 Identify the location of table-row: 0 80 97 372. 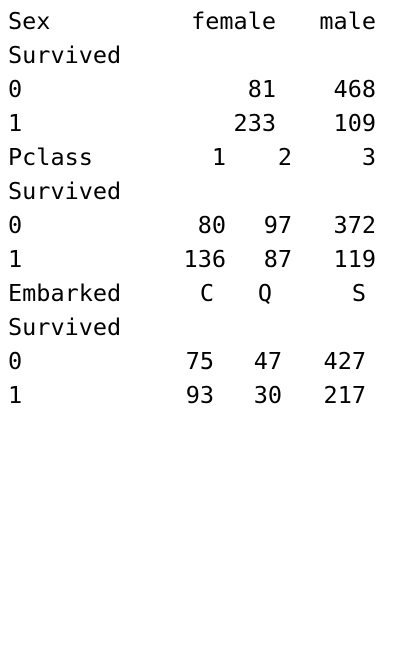
(192, 225).